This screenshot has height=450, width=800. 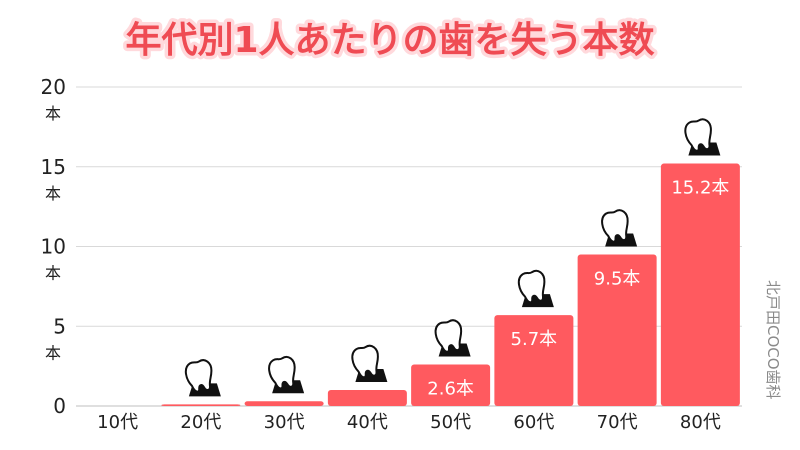 What do you see at coordinates (59, 326) in the screenshot?
I see `y-tick-label: 5` at bounding box center [59, 326].